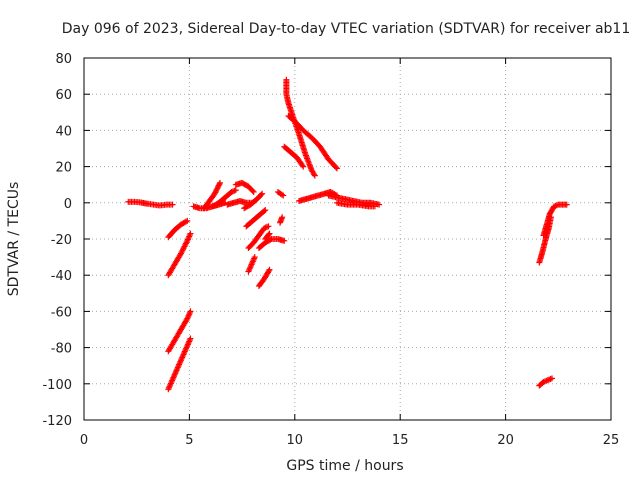 This screenshot has width=640, height=480. I want to click on x-tick-label: 25, so click(611, 440).